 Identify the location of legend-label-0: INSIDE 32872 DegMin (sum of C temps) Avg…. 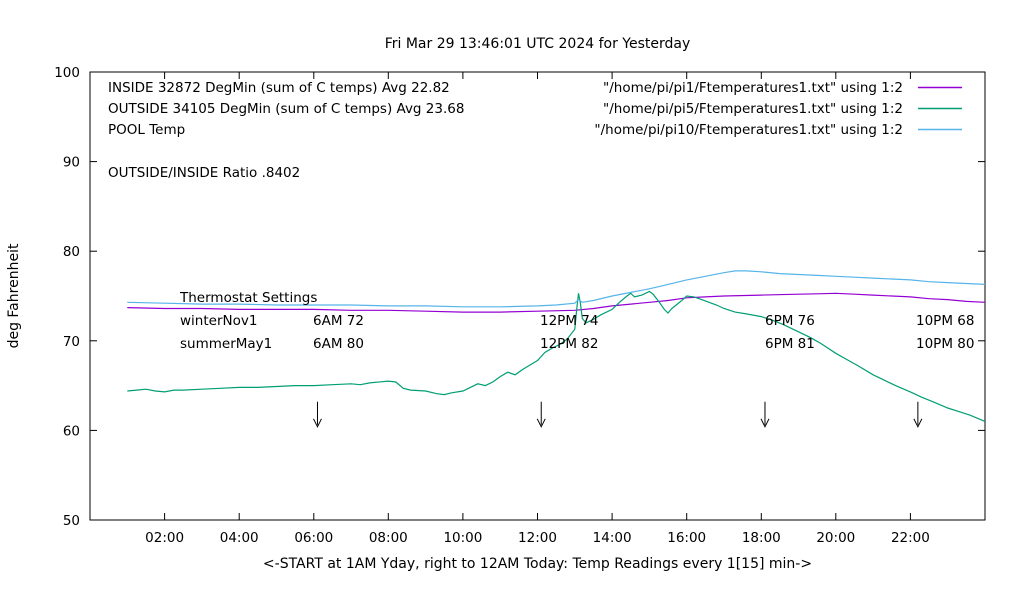
(279, 88).